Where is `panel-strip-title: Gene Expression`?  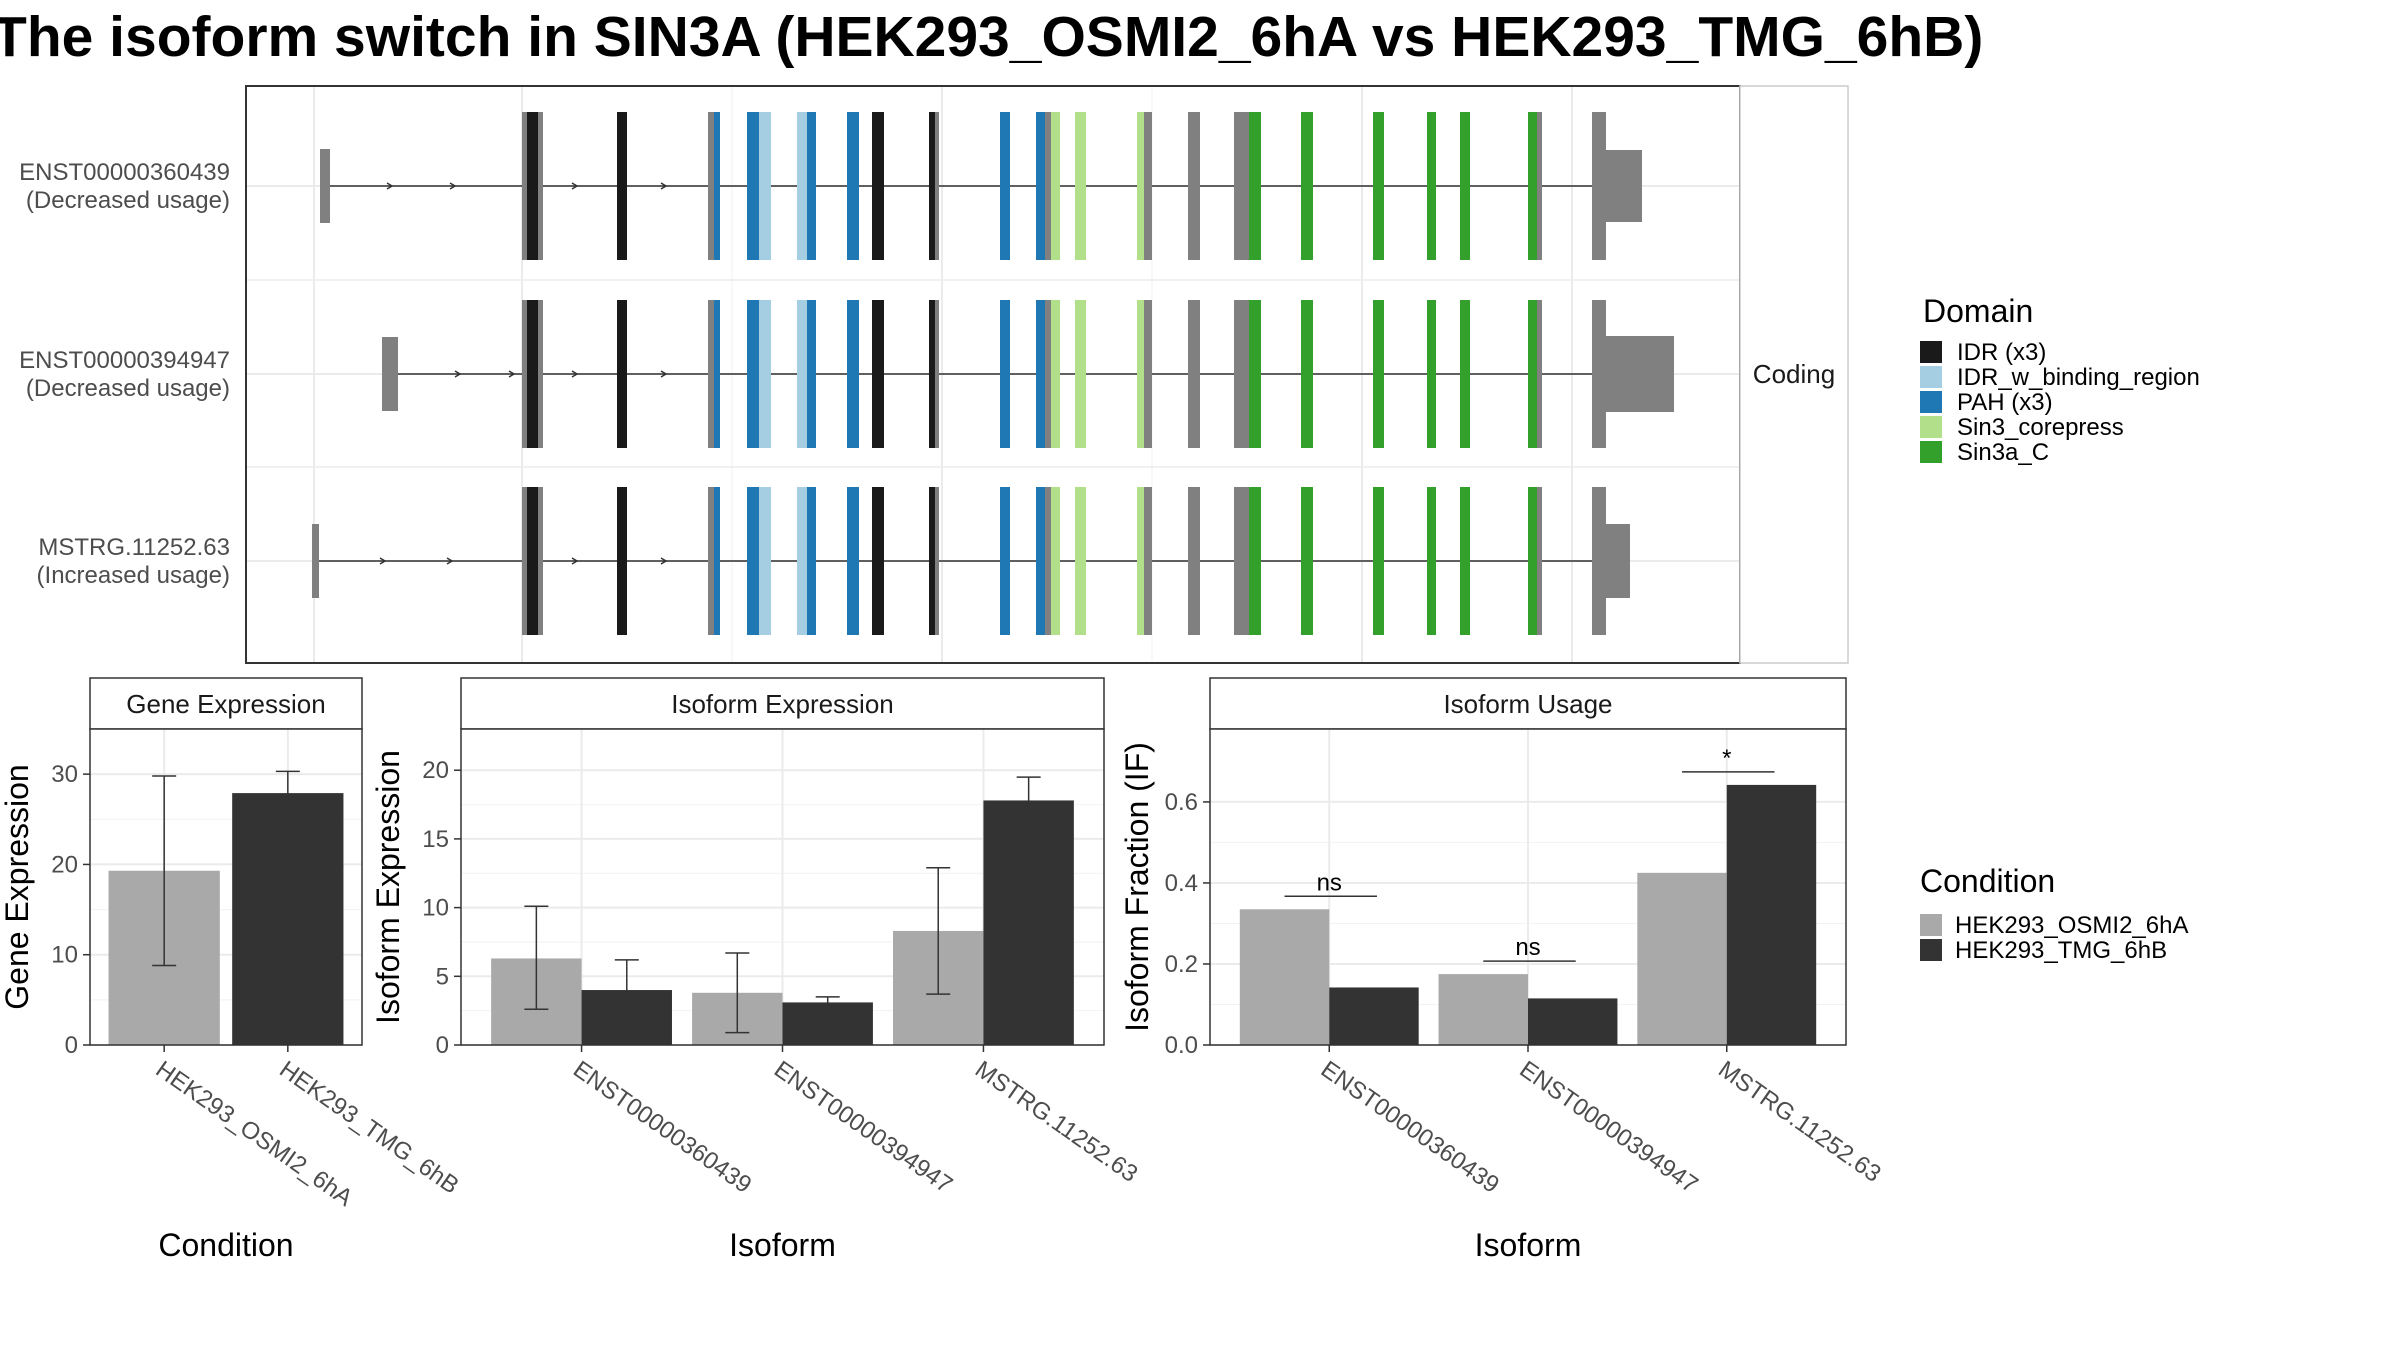
panel-strip-title: Gene Expression is located at coordinates (225, 704).